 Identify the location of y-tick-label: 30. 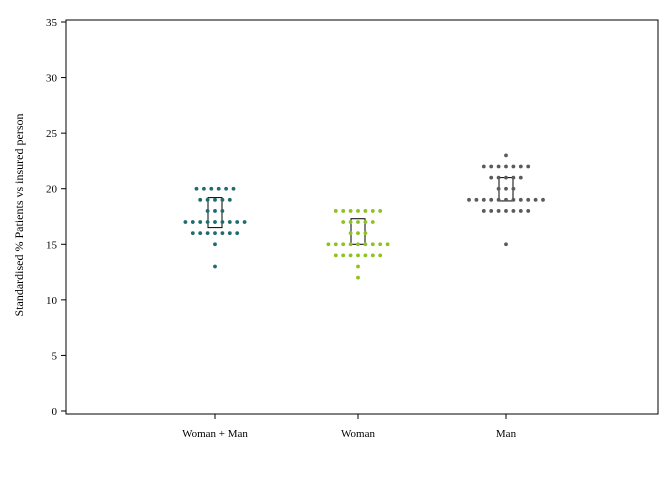
(52, 79).